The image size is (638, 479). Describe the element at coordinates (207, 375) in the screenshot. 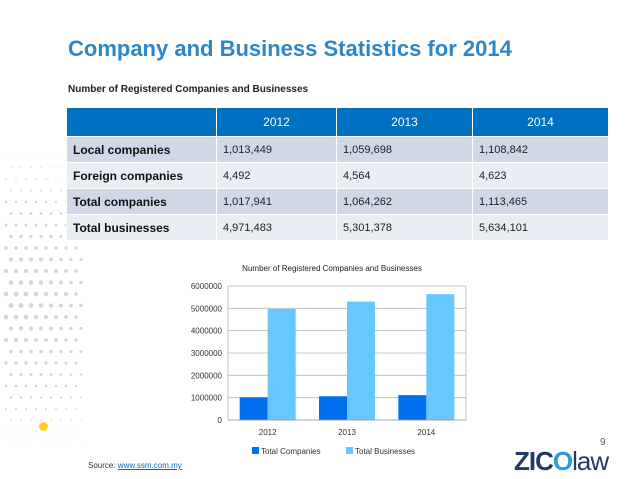

I see `y-tick-label: 2000000` at that location.